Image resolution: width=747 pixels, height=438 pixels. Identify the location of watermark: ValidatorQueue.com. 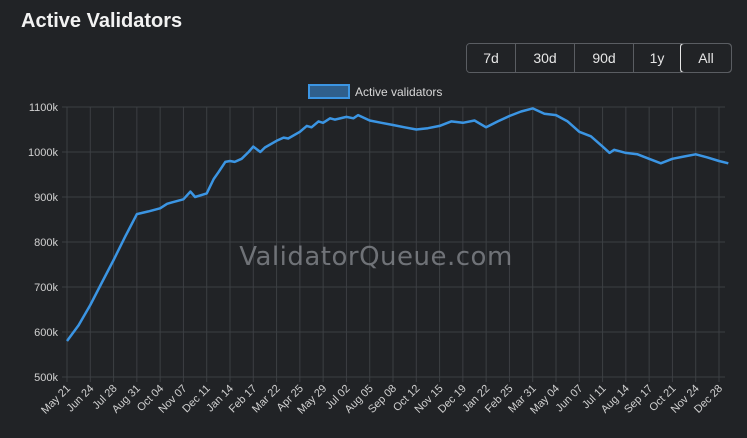
(376, 257).